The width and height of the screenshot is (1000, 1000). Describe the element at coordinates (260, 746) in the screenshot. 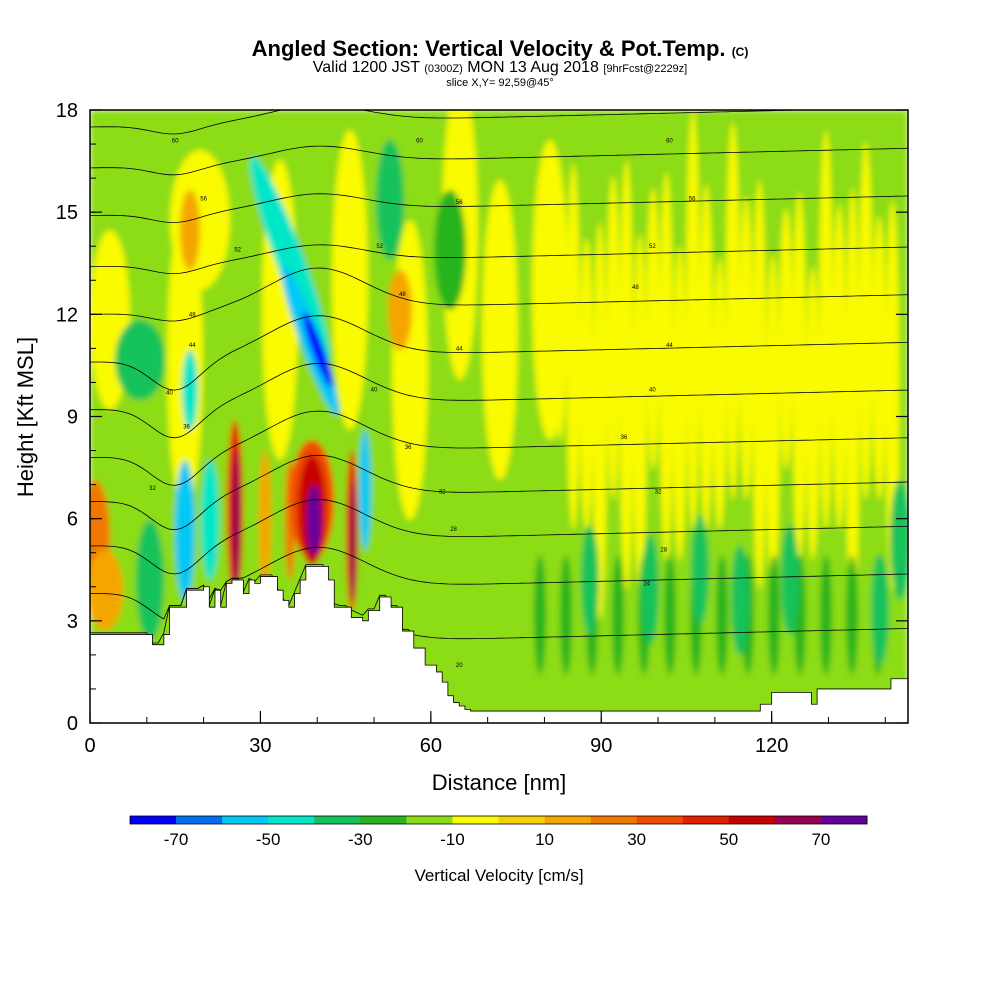

I see `x-tick-label: 30` at that location.